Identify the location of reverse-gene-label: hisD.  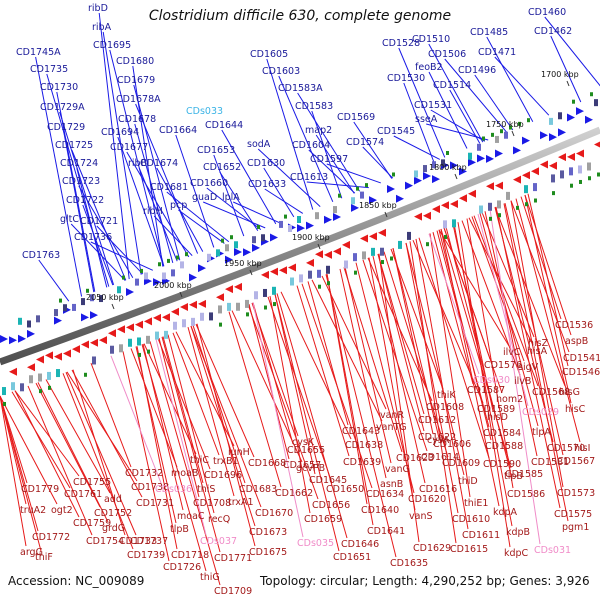
(497, 417).